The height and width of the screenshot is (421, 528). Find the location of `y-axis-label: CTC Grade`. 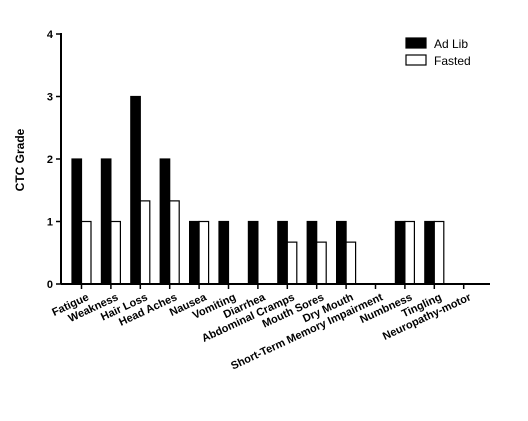

y-axis-label: CTC Grade is located at coordinates (20, 159).